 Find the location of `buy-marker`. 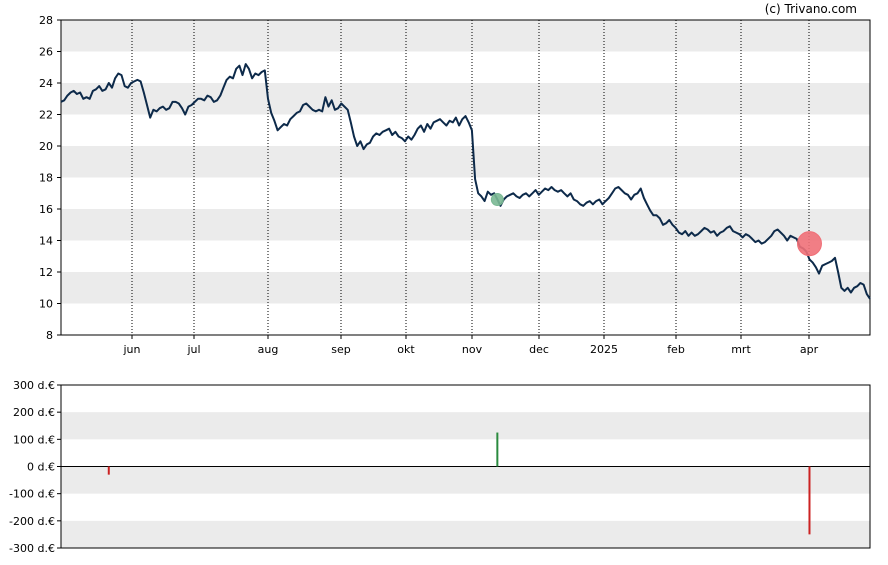

buy-marker is located at coordinates (497, 200).